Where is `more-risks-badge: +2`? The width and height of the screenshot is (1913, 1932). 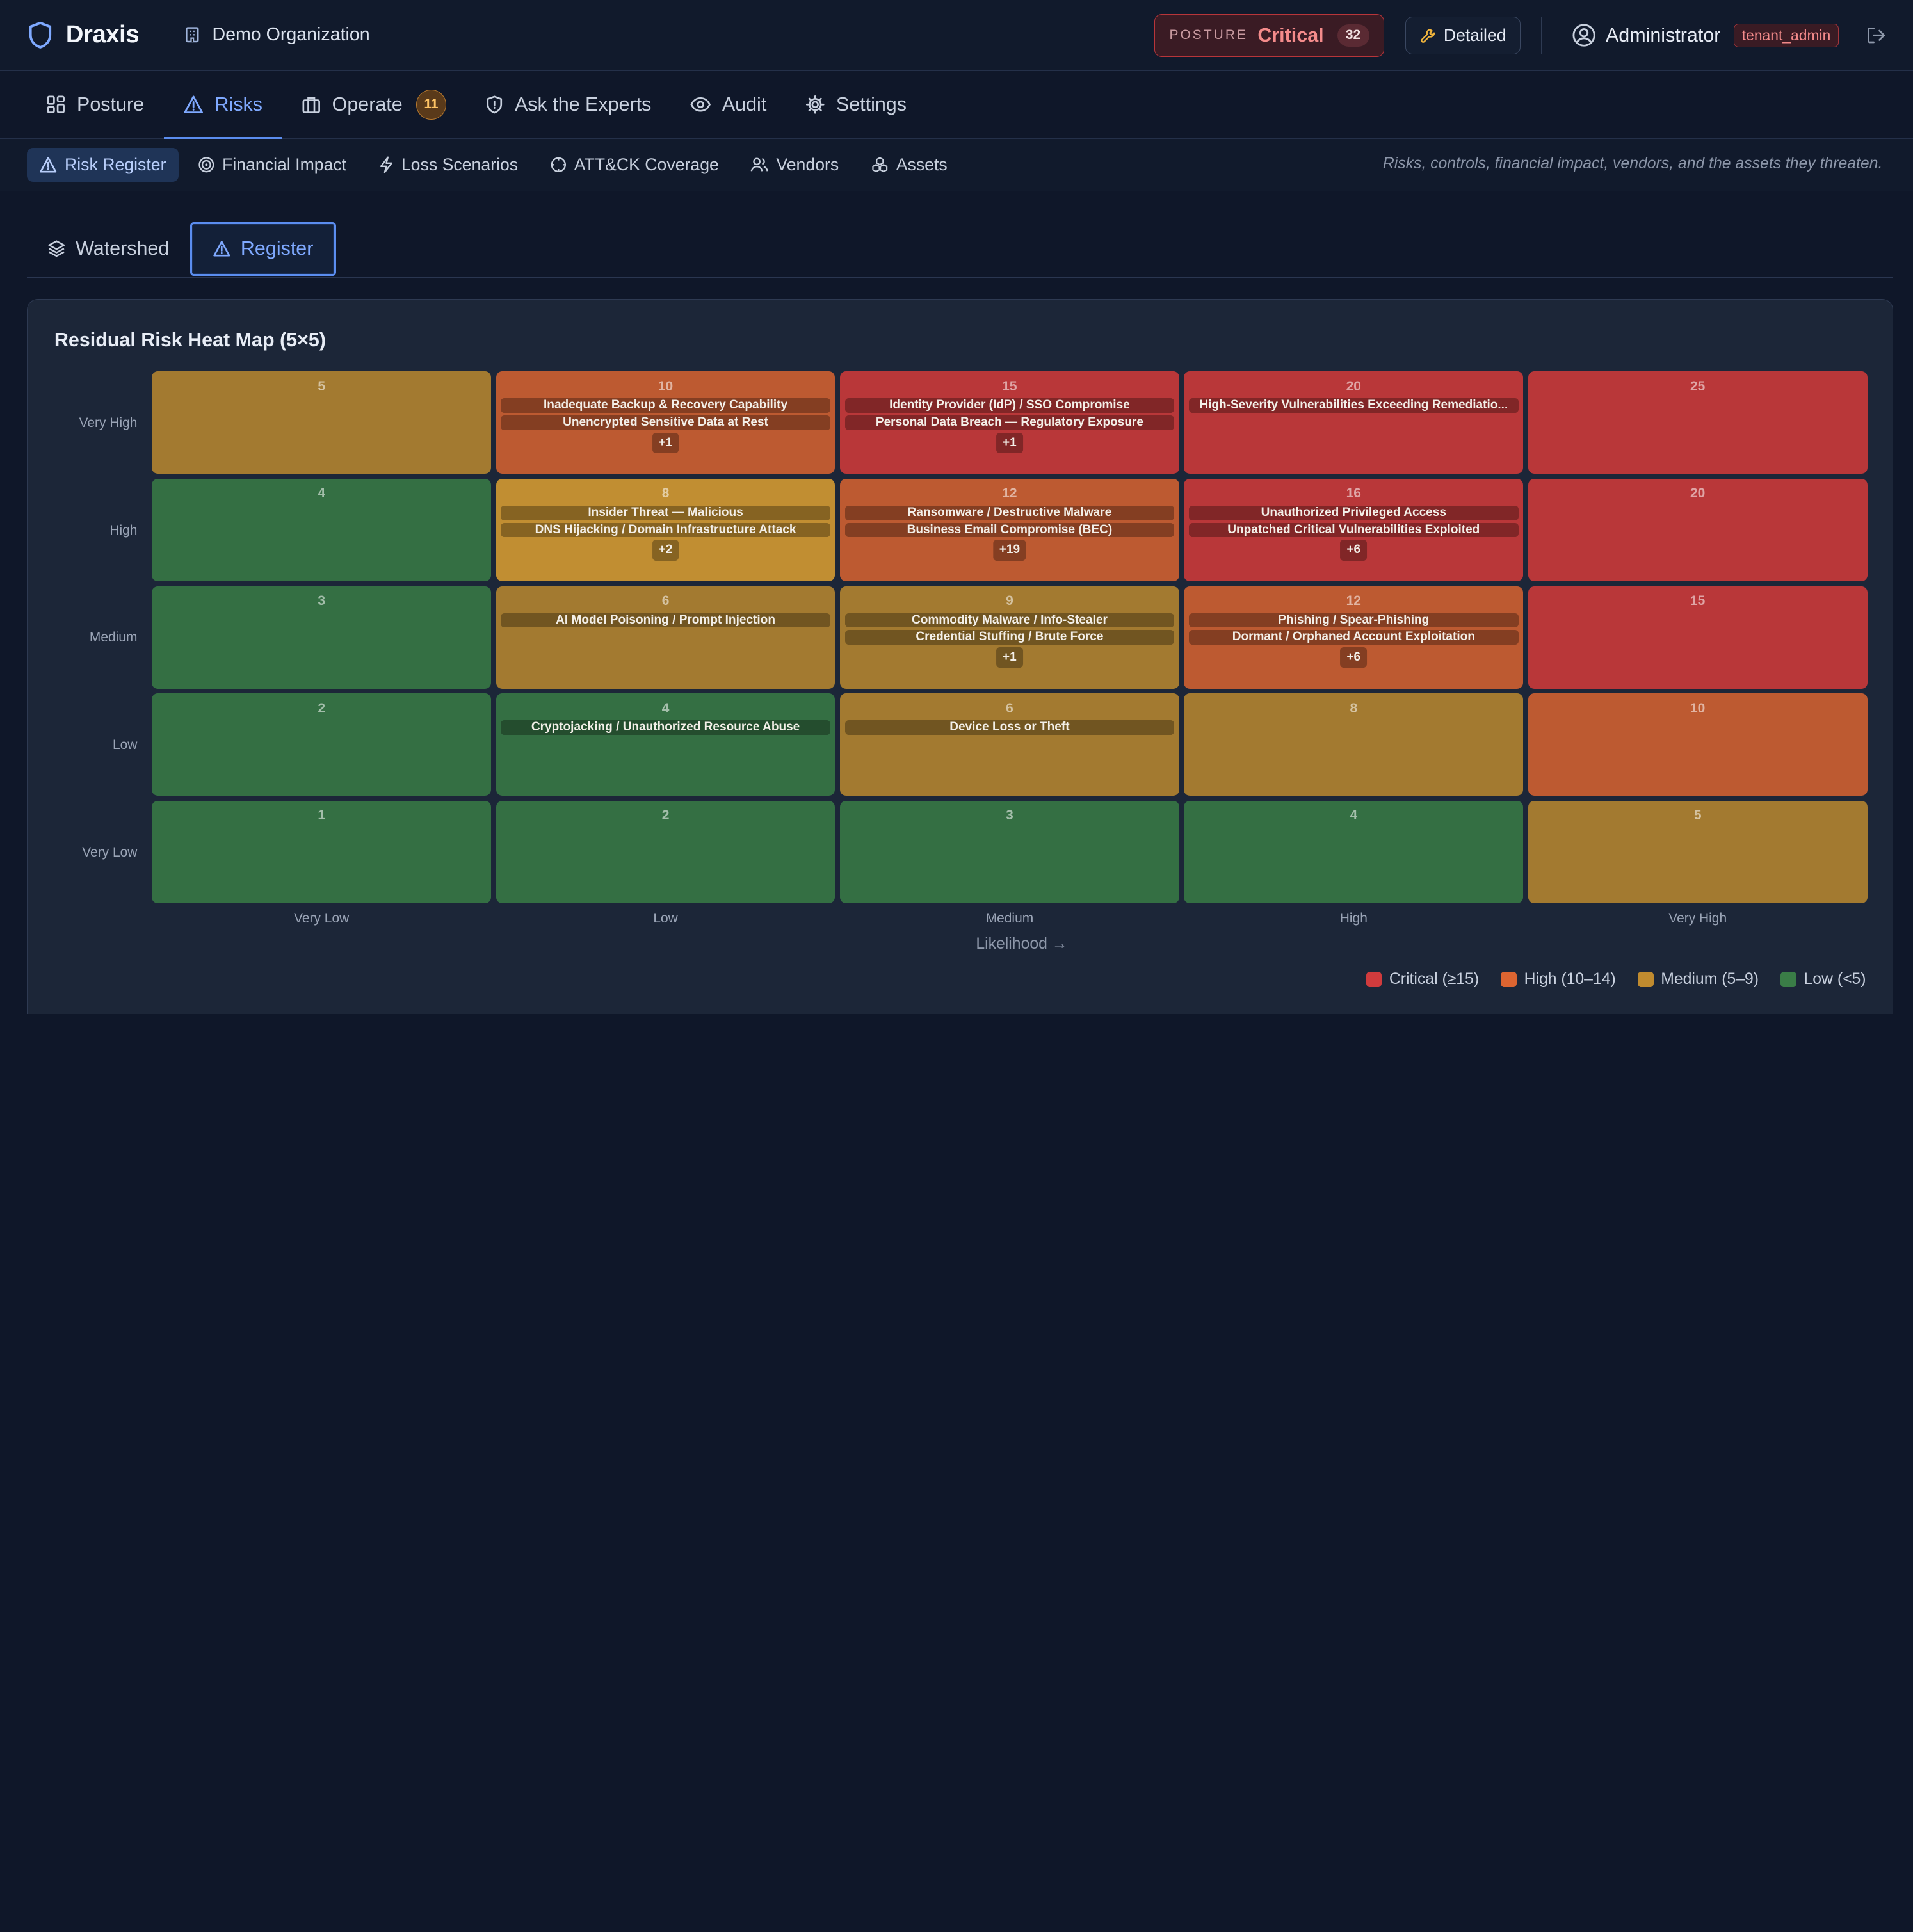
more-risks-badge: +2 is located at coordinates (665, 550).